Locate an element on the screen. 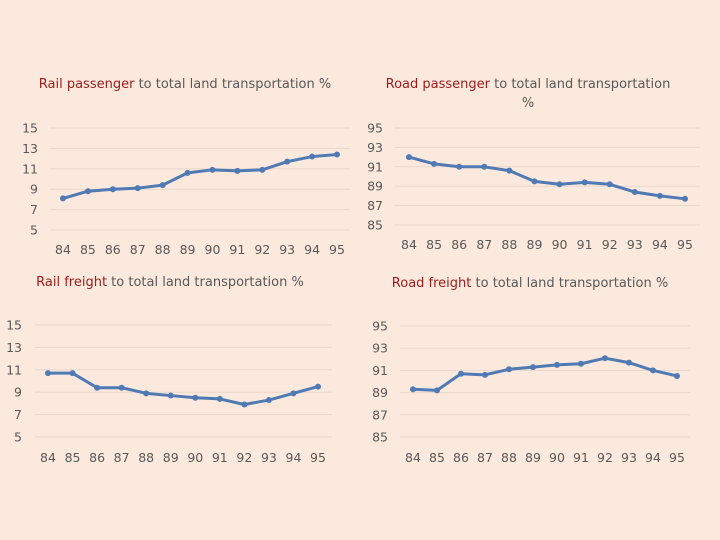  y-tick-label: 85 is located at coordinates (375, 225).